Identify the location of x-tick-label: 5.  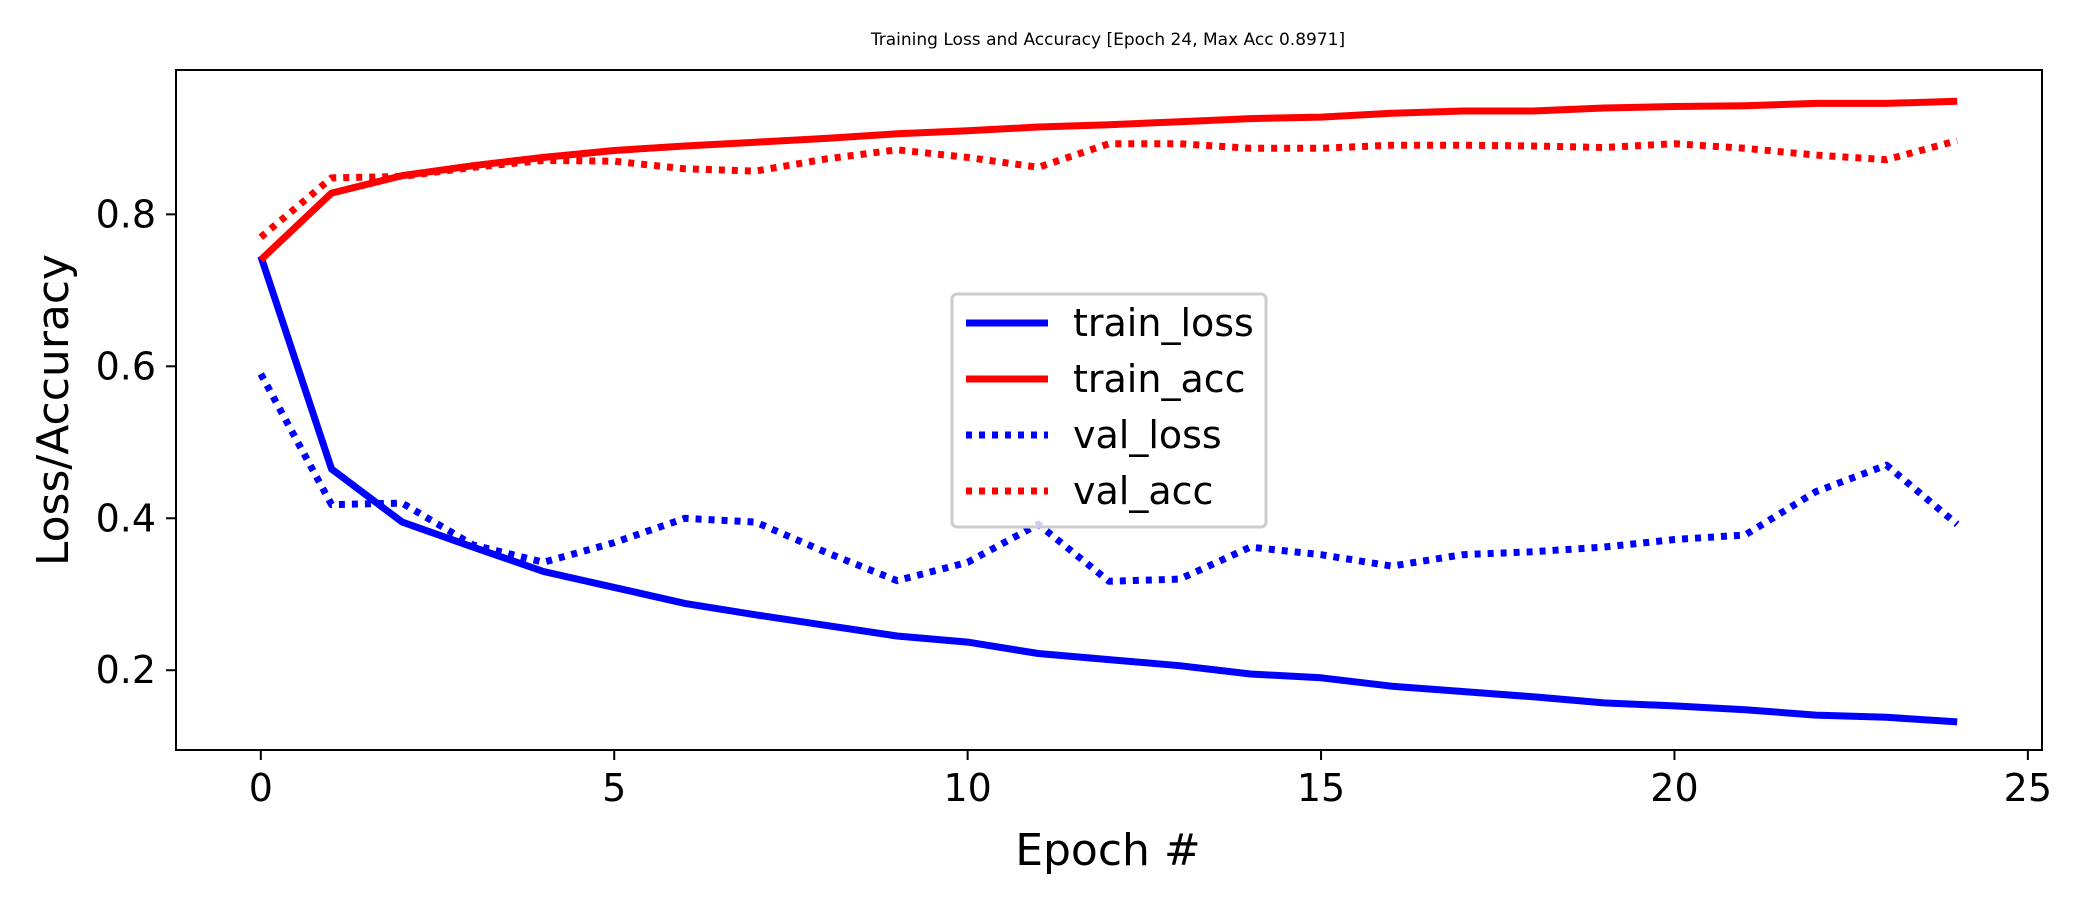
(614, 788).